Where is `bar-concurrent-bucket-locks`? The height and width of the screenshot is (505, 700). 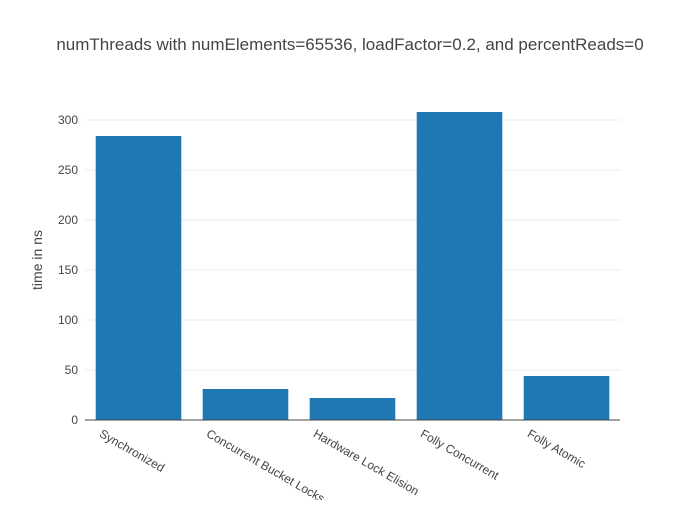
bar-concurrent-bucket-locks is located at coordinates (245, 404).